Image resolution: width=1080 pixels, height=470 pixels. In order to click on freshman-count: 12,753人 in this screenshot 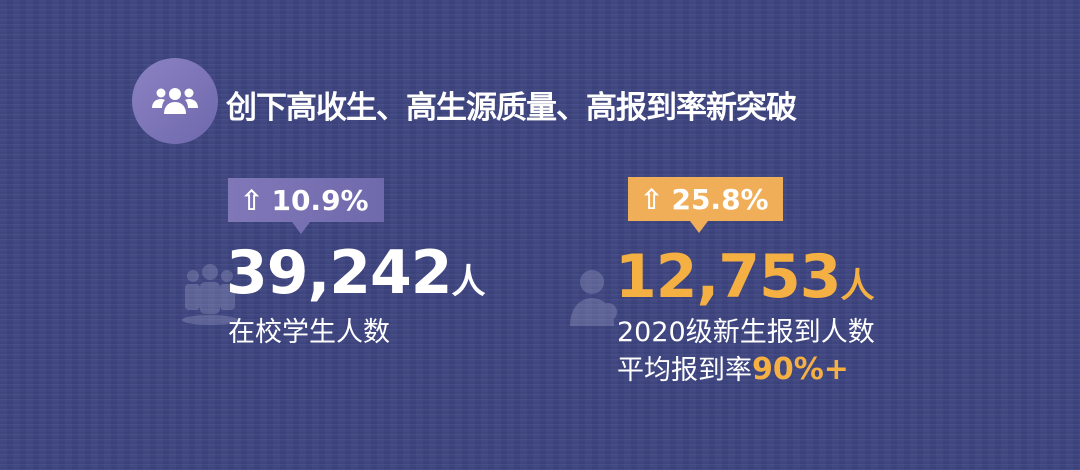, I will do `click(745, 277)`.